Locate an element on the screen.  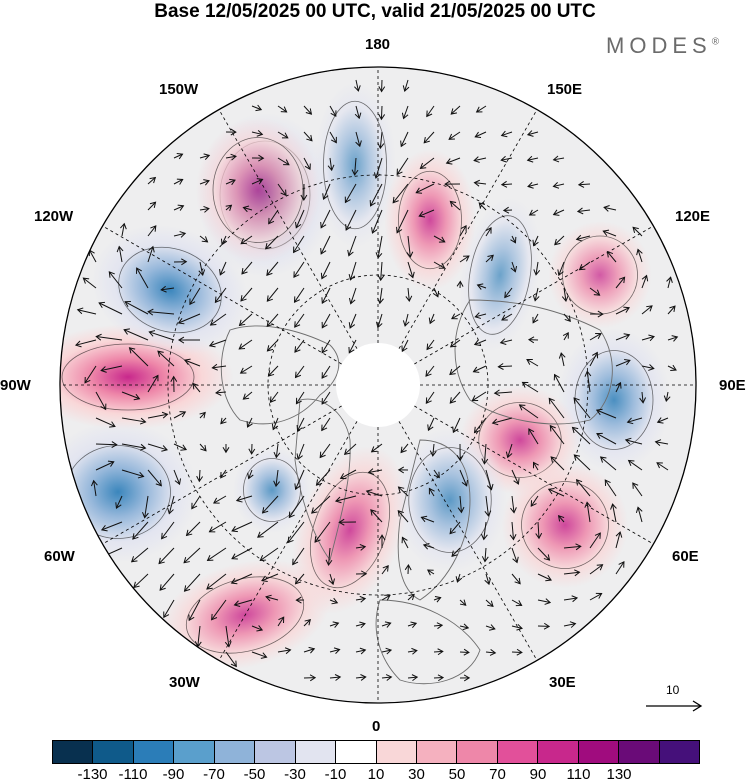
lon-label-180: 180 is located at coordinates (378, 44).